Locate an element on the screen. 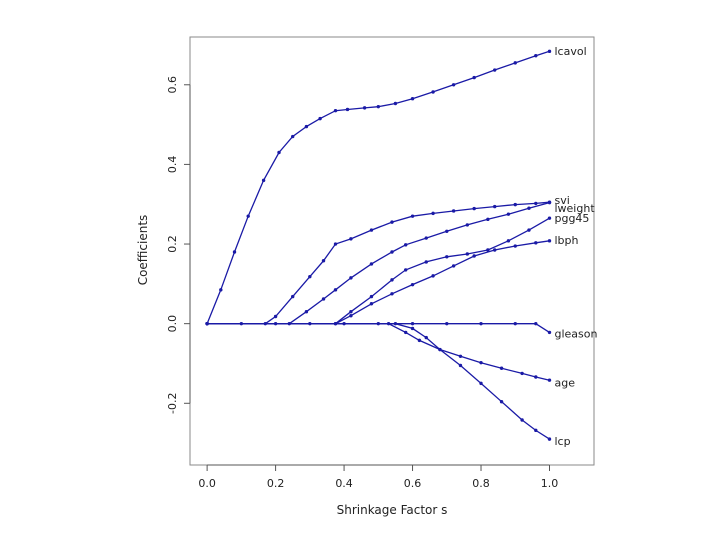  series-label-lweight: lweight is located at coordinates (574, 208).